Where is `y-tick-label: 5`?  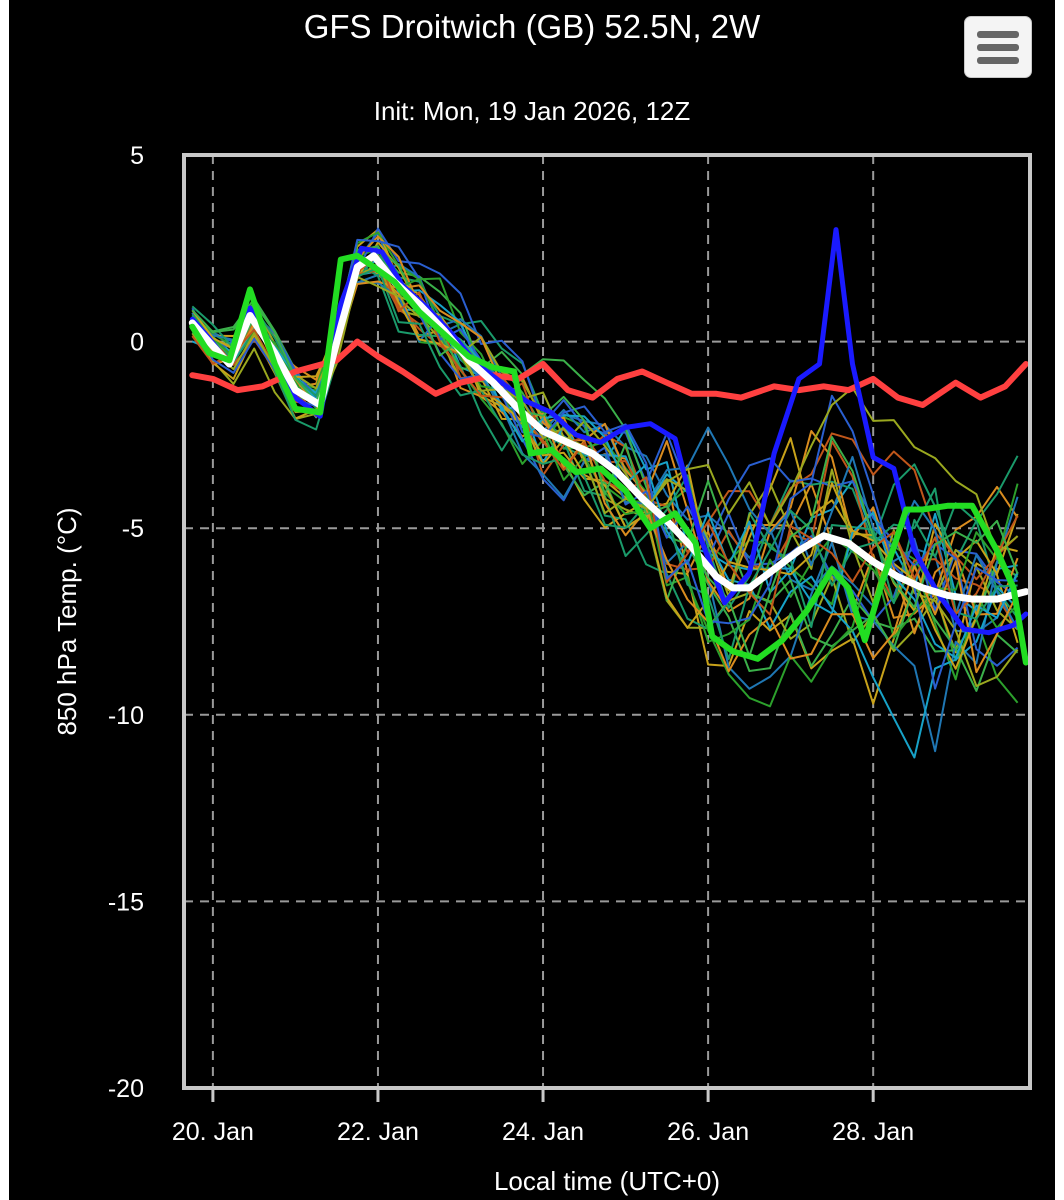
y-tick-label: 5 is located at coordinates (137, 156).